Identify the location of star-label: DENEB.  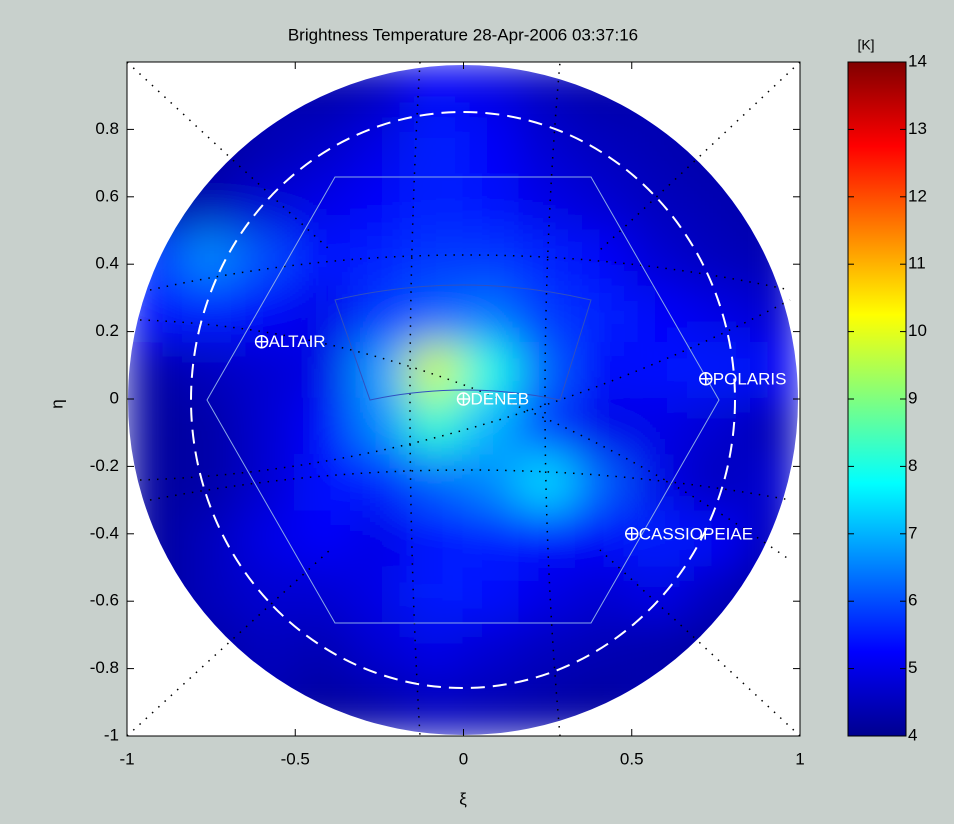
(500, 398).